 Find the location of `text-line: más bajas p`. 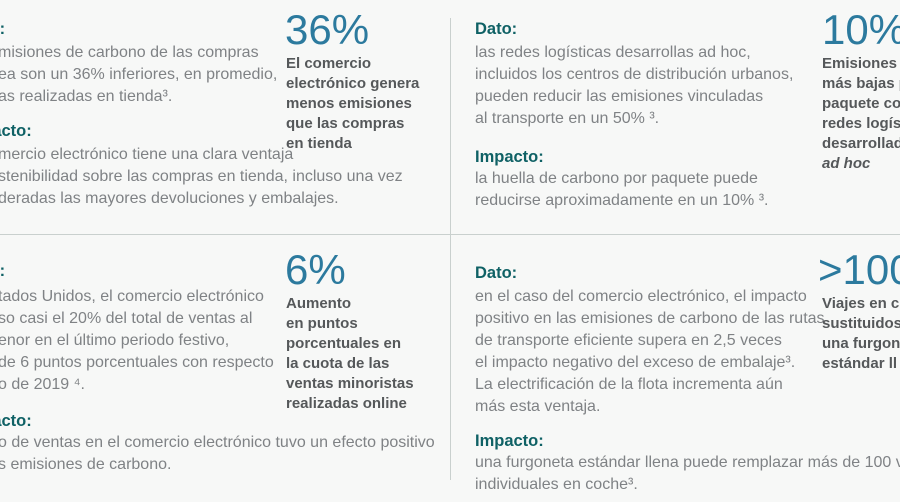

text-line: más bajas p is located at coordinates (861, 83).